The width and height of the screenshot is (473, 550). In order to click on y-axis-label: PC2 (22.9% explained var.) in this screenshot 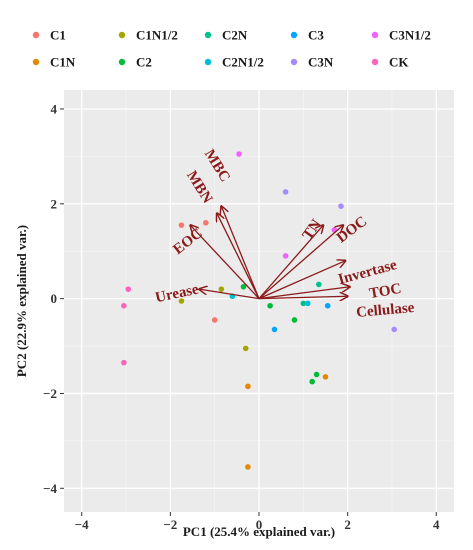, I will do `click(21, 301)`.